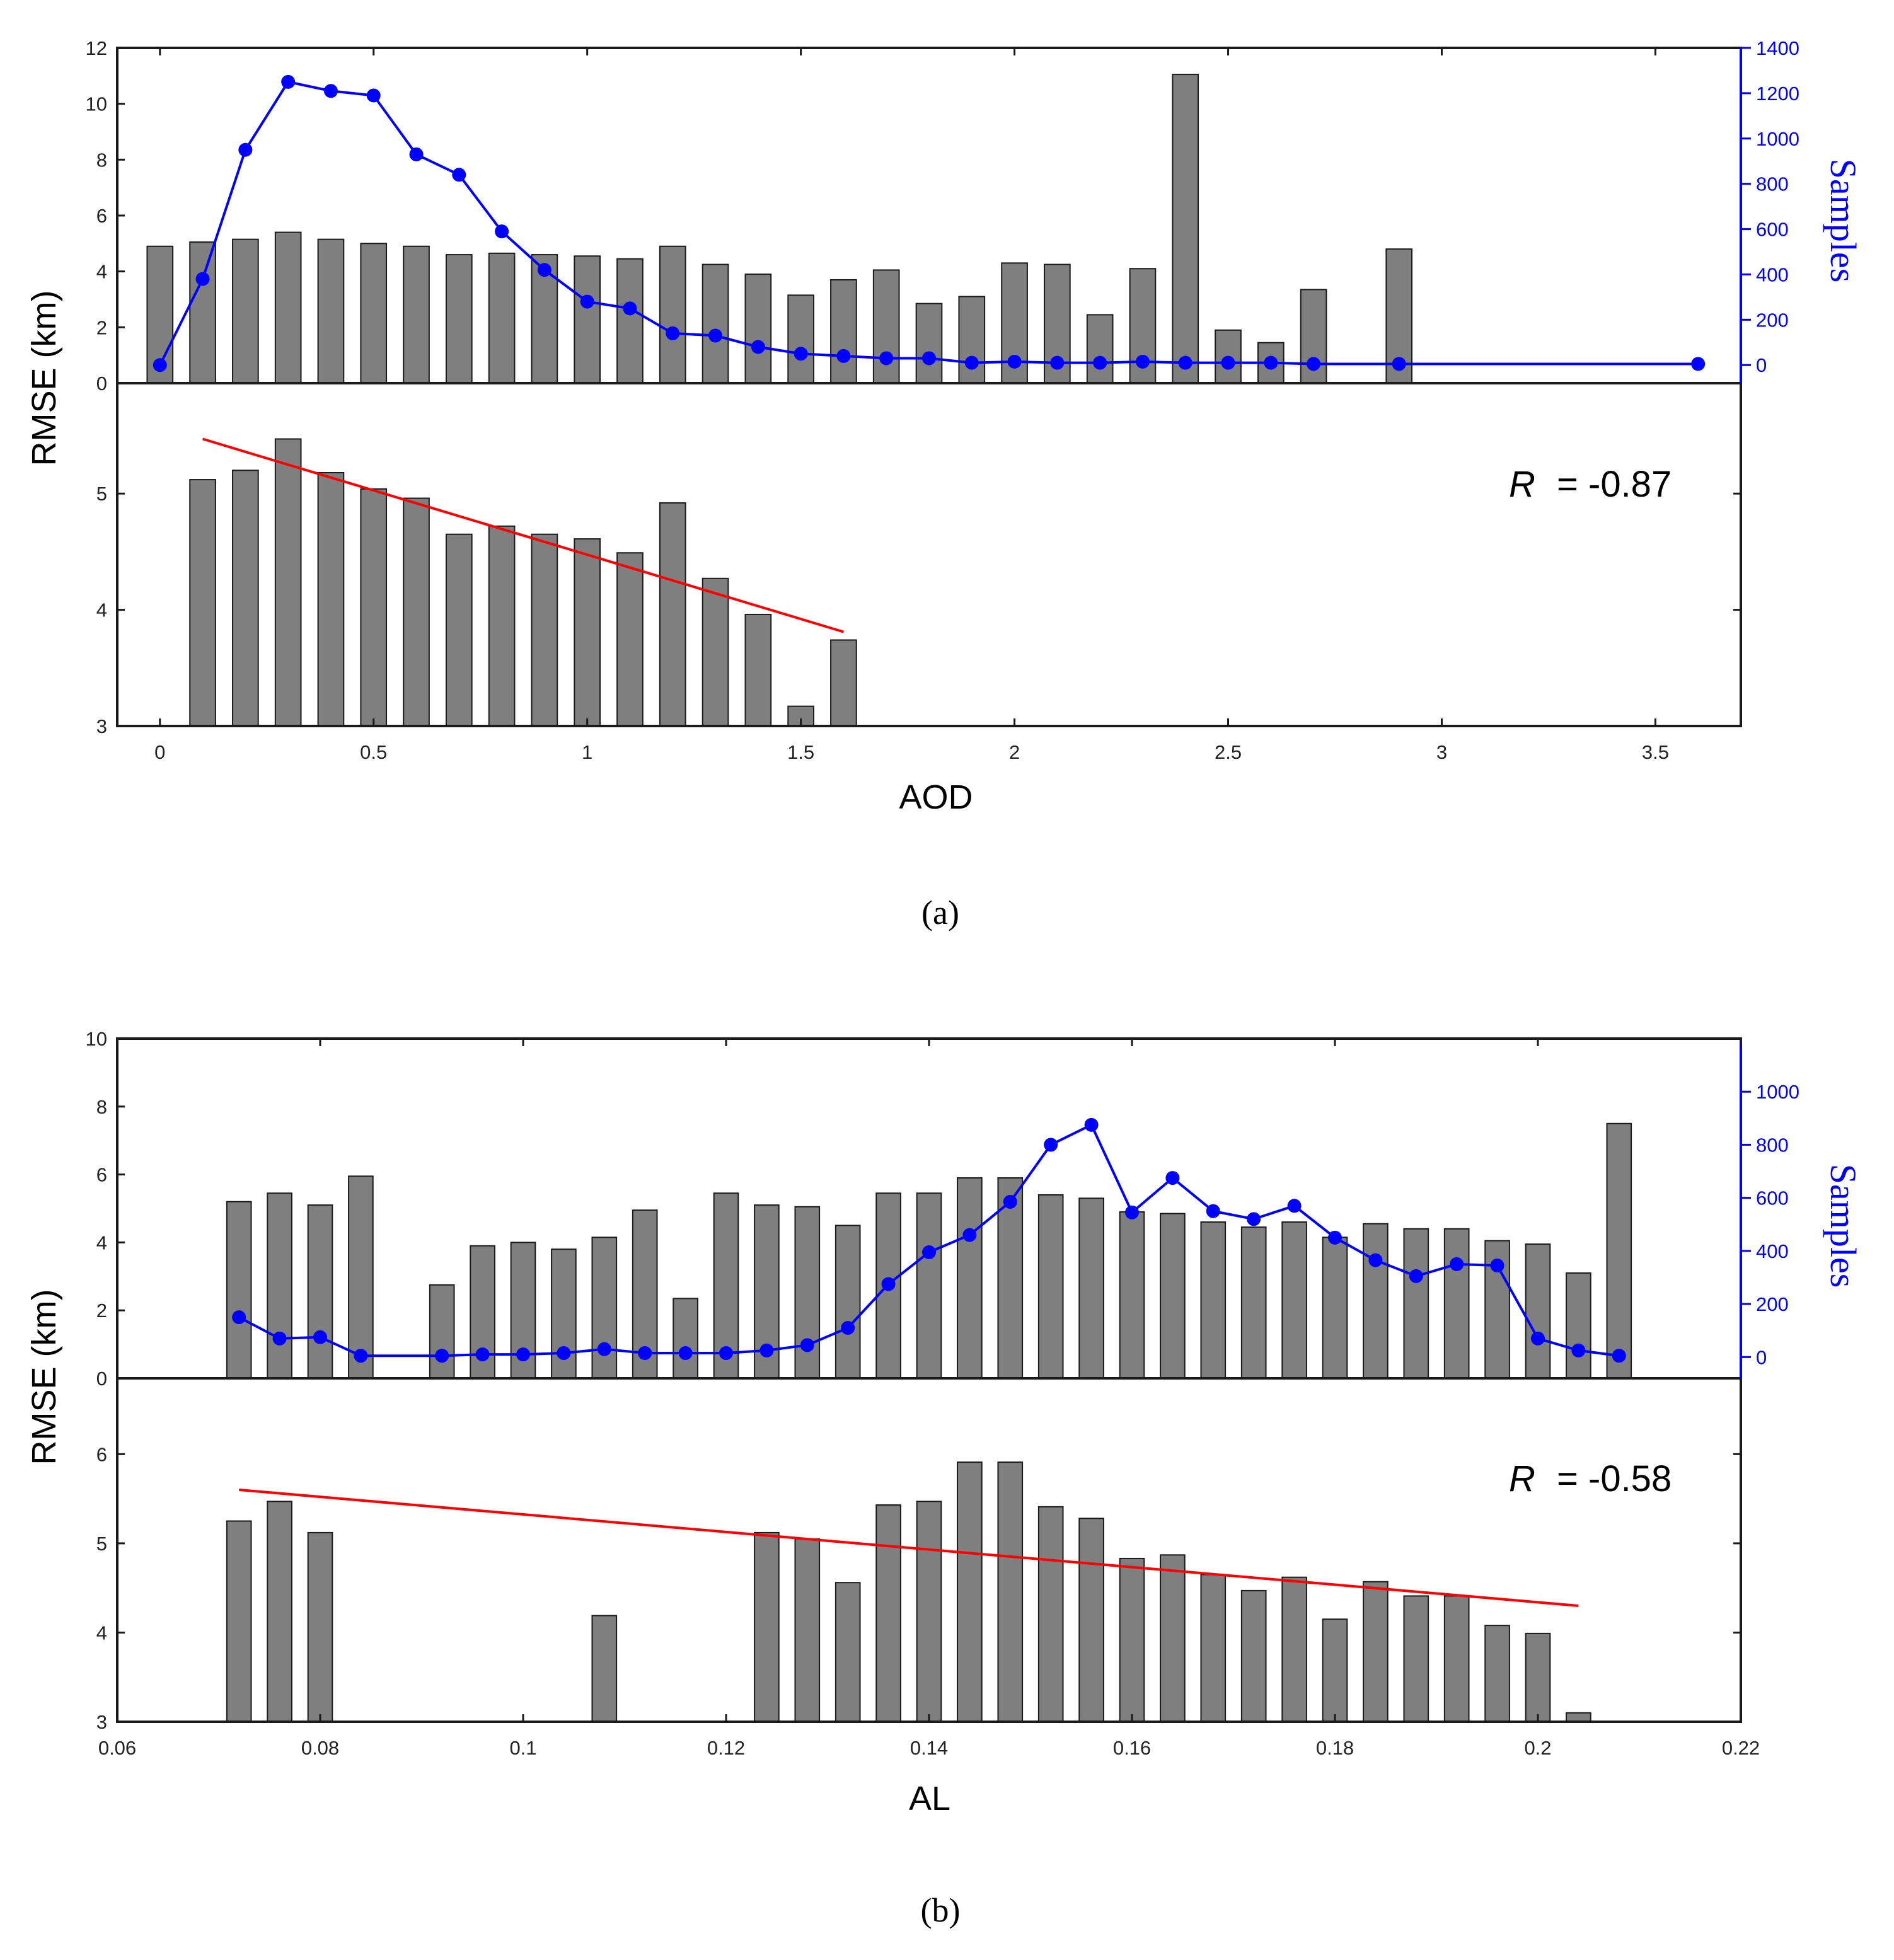 This screenshot has width=1894, height=1960. I want to click on r-symbol-b: R, so click(1522, 1478).